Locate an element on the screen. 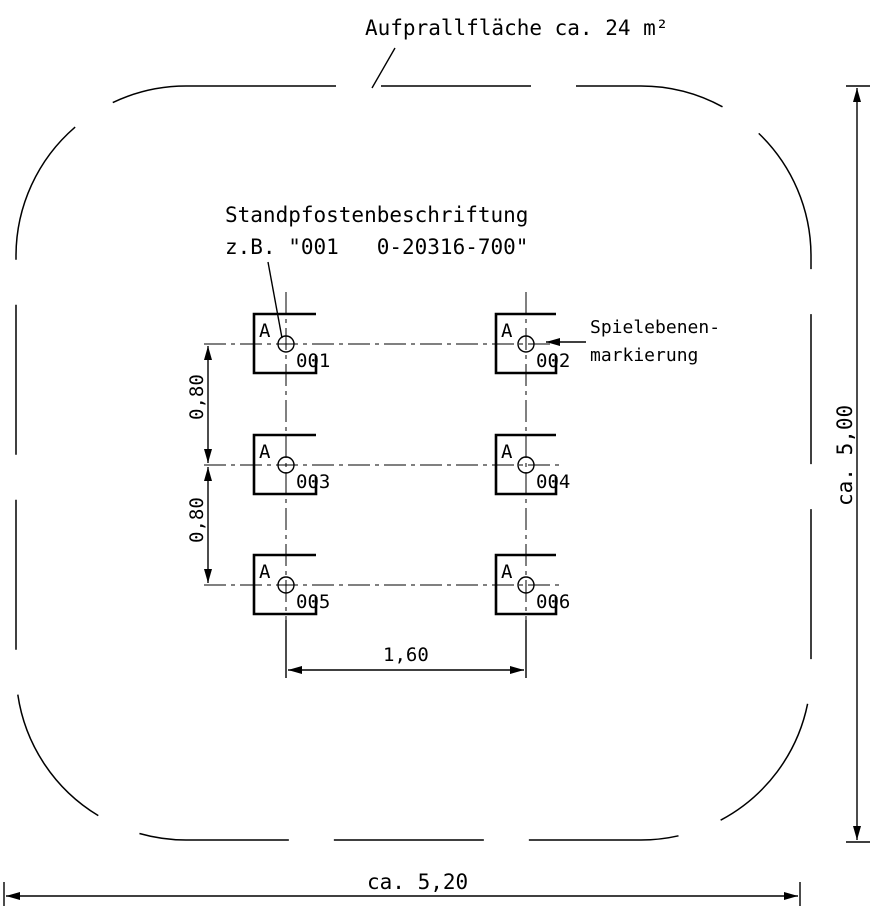  post-003: A 003 is located at coordinates (291, 464).